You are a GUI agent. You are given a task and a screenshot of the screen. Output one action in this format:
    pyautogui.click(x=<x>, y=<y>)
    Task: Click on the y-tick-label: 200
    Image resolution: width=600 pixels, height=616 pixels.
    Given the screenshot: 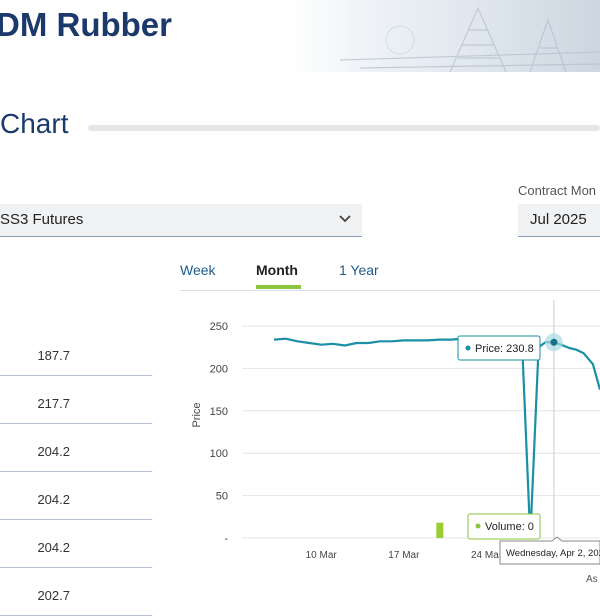 What is the action you would take?
    pyautogui.click(x=219, y=369)
    